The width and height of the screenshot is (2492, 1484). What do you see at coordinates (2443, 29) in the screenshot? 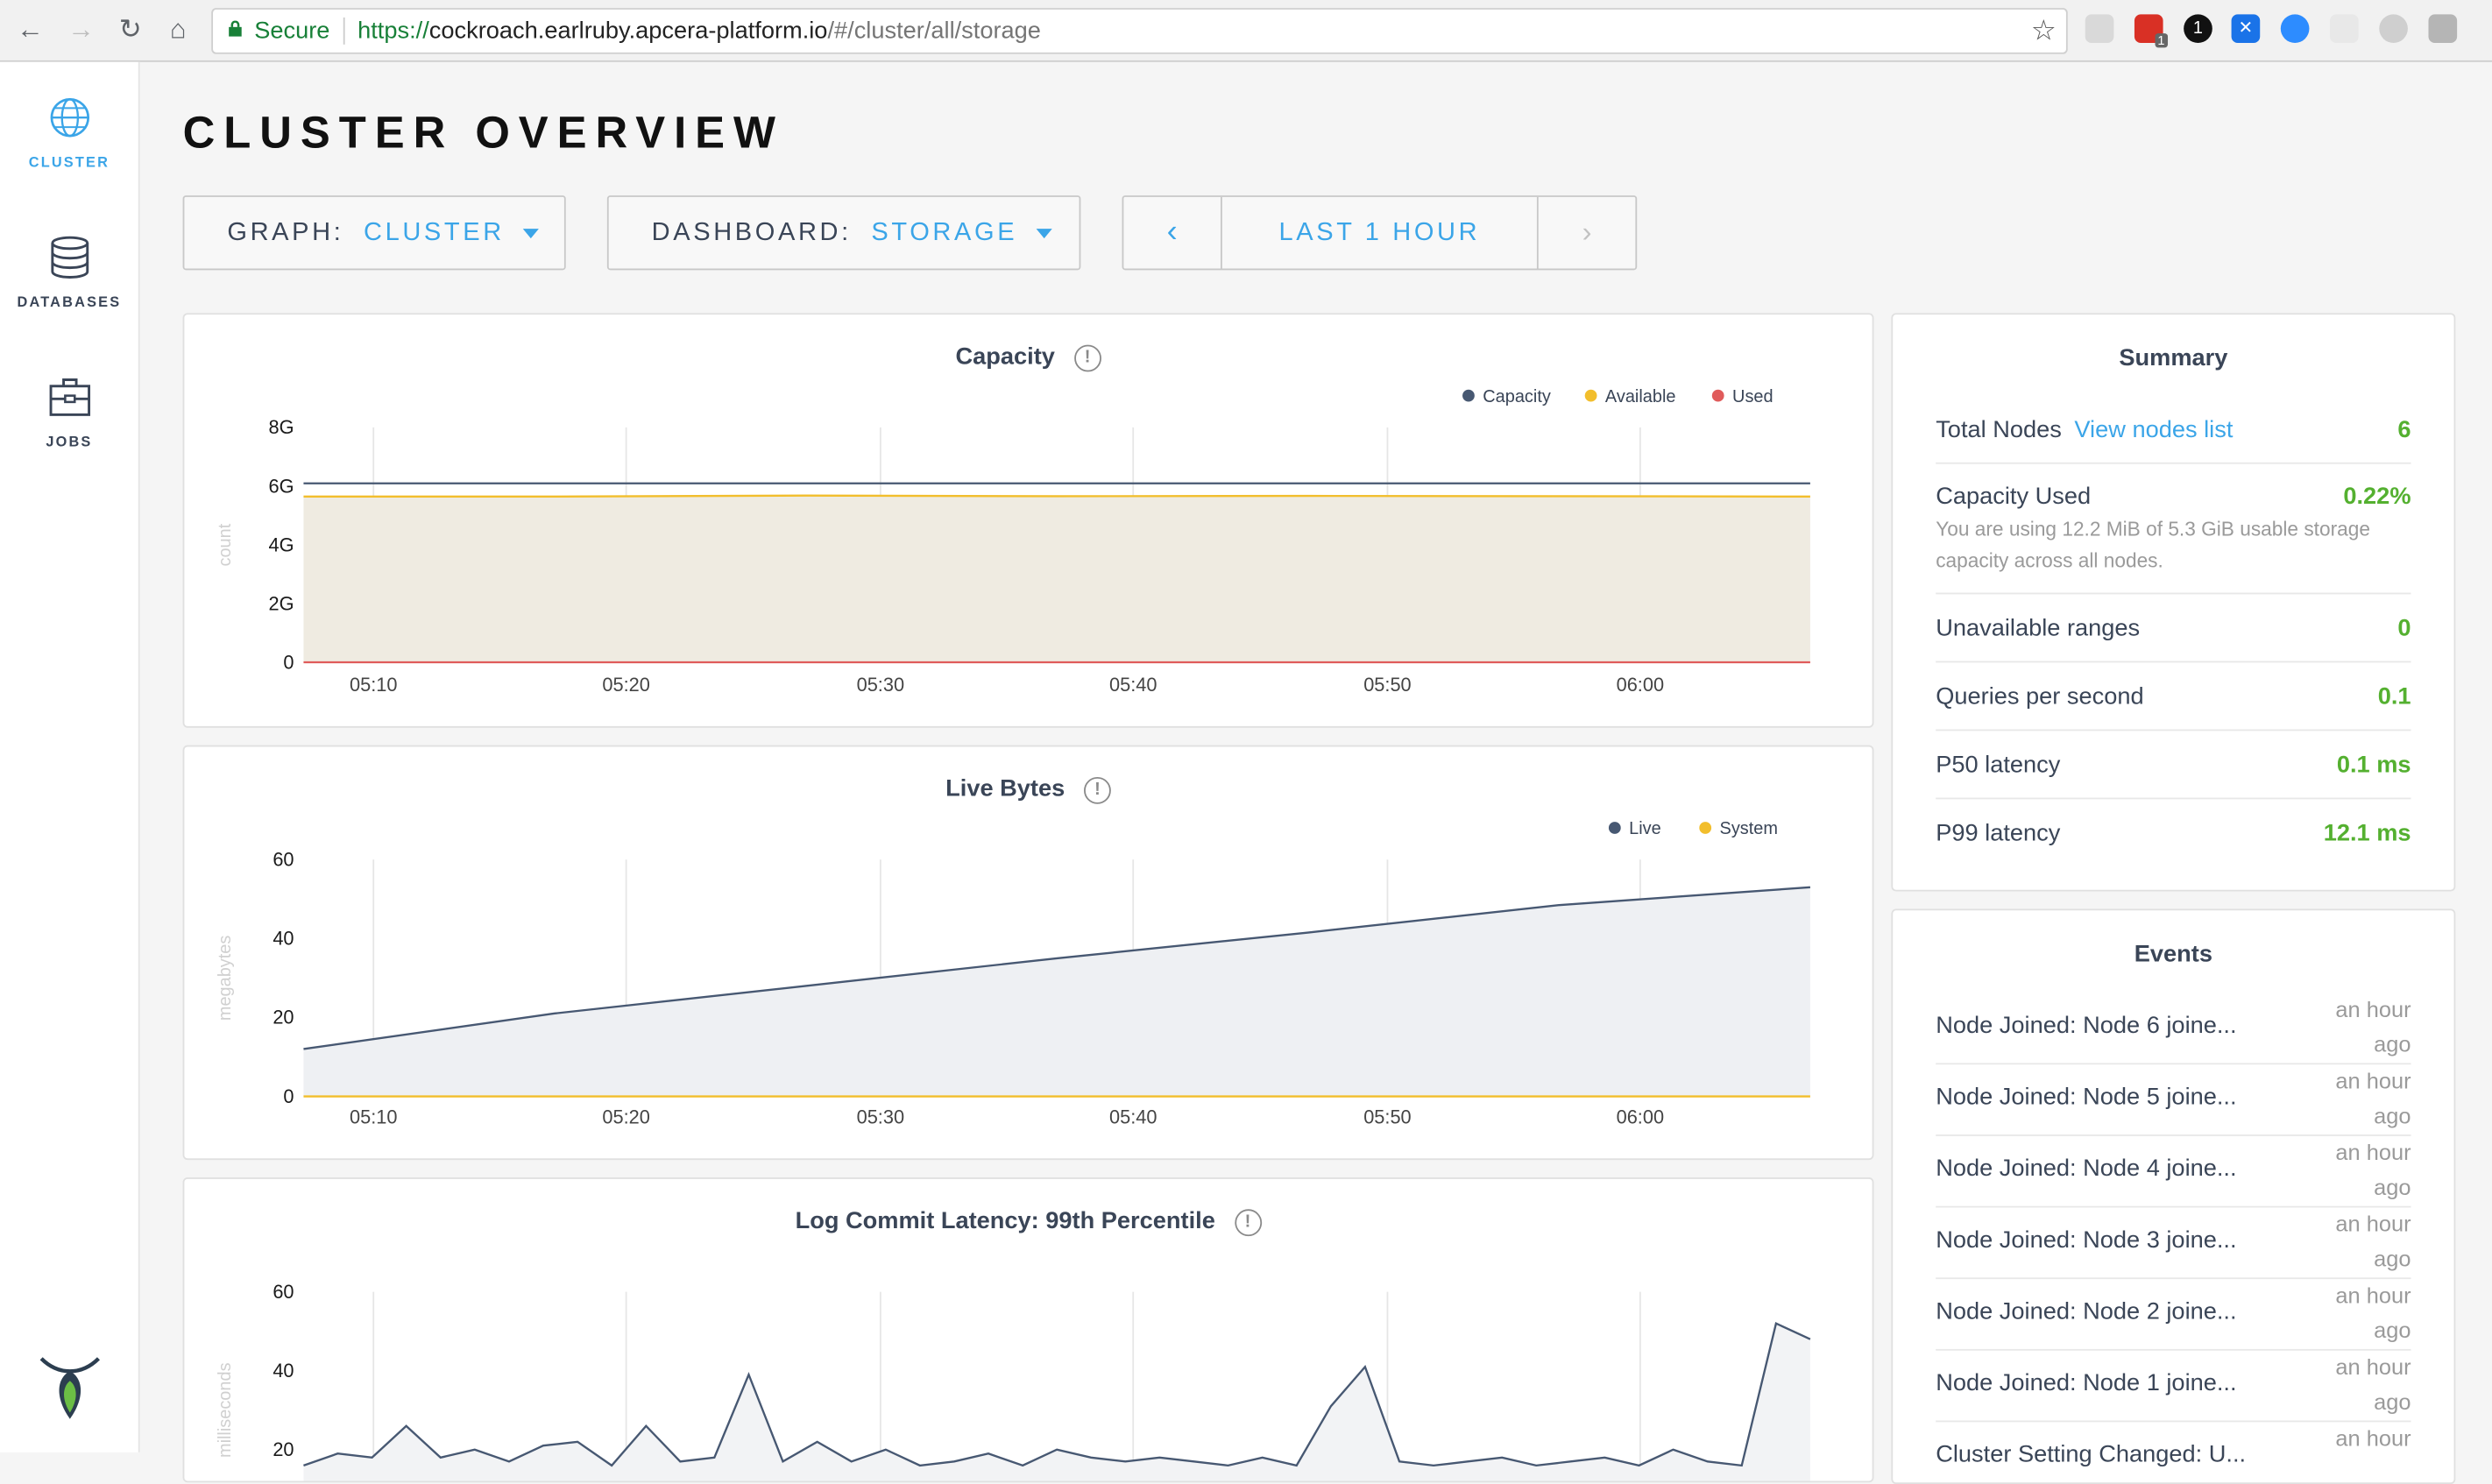
I see `extension-square-icon` at bounding box center [2443, 29].